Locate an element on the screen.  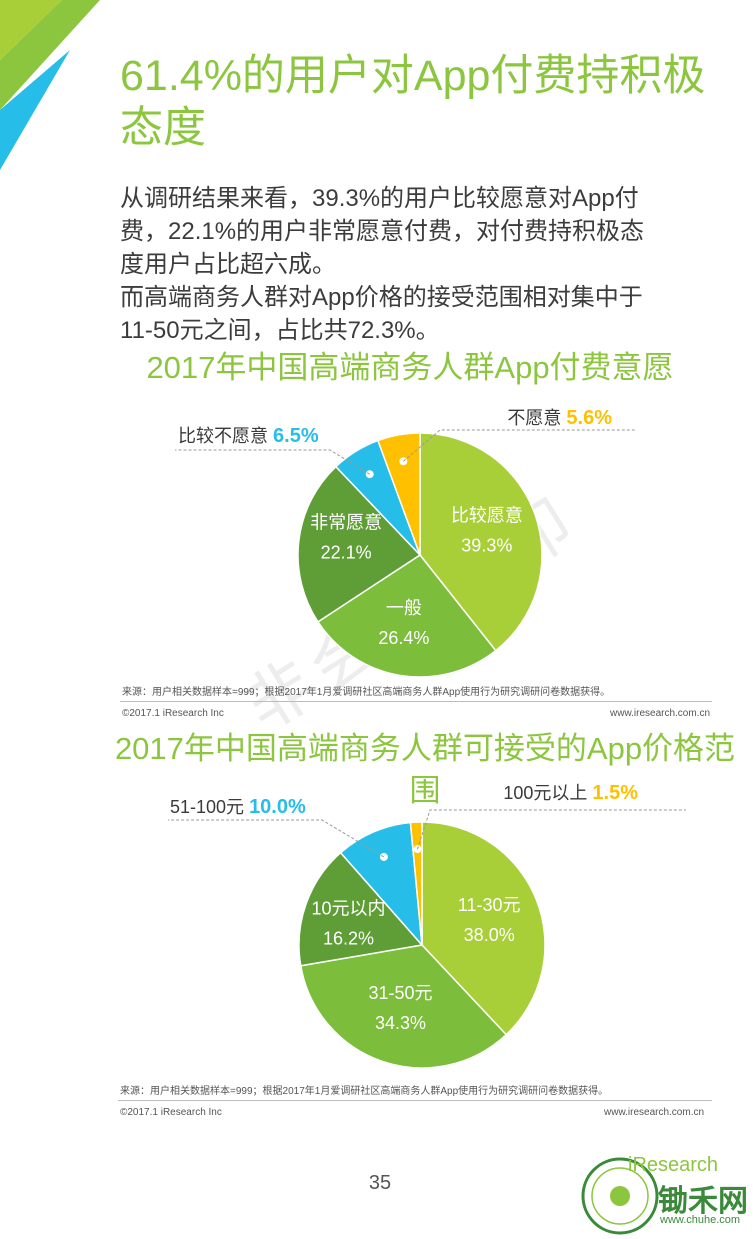
slice-label-0: 11-30元 is located at coordinates (489, 905).